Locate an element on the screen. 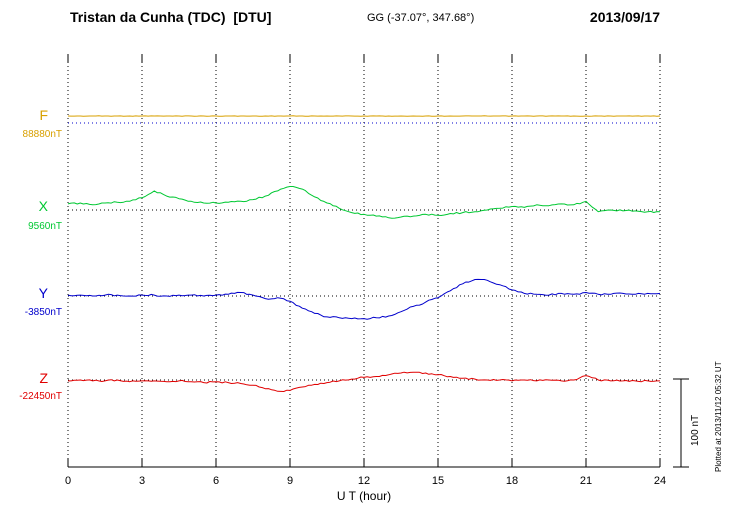 Image resolution: width=730 pixels, height=520 pixels. x-tick-label: 0 is located at coordinates (68, 481).